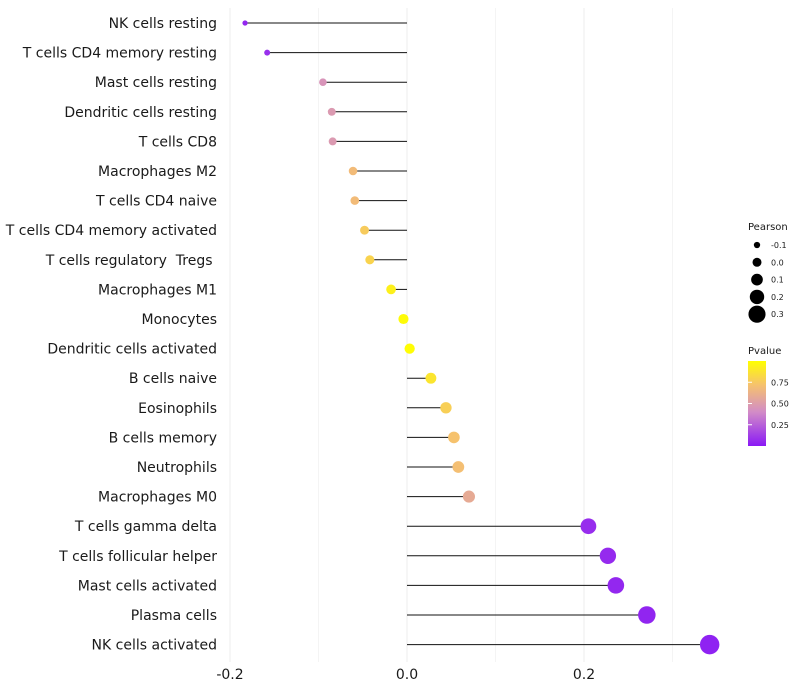  I want to click on legend-pearson-label: 0.1, so click(777, 280).